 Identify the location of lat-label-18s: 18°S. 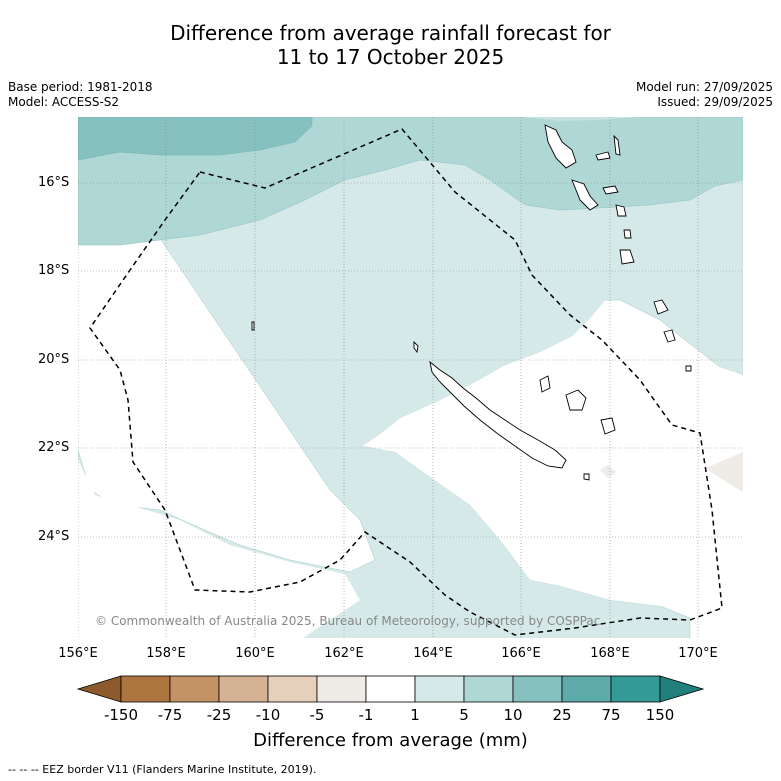
(54, 270).